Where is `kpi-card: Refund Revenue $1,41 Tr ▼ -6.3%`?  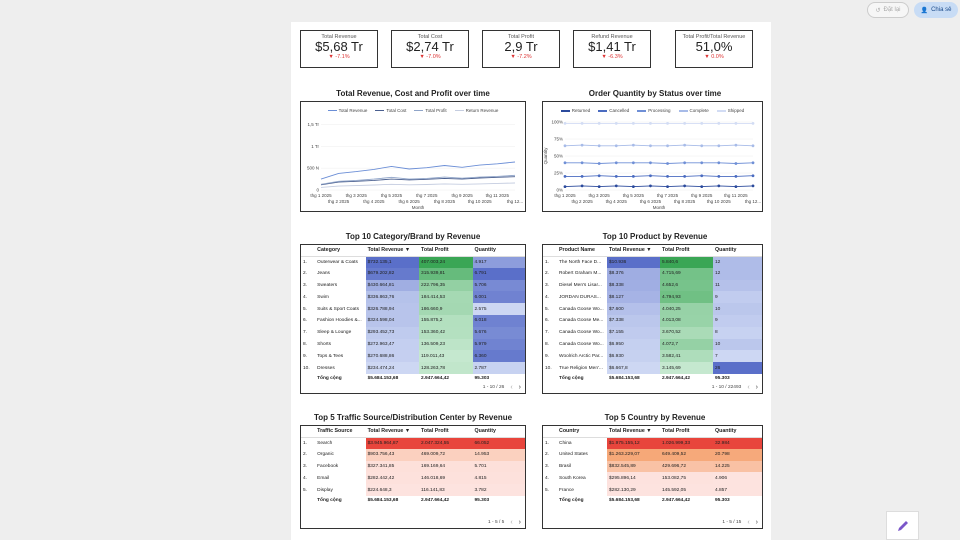 kpi-card: Refund Revenue $1,41 Tr ▼ -6.3% is located at coordinates (612, 49).